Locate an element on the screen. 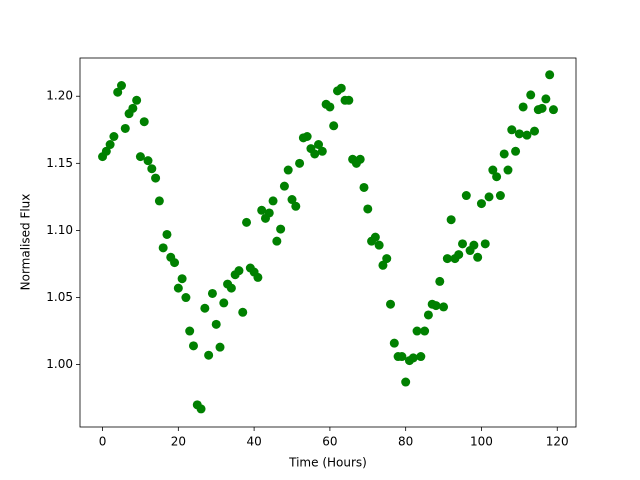 This screenshot has height=480, width=640. y-tick-label: 1.05 is located at coordinates (59, 297).